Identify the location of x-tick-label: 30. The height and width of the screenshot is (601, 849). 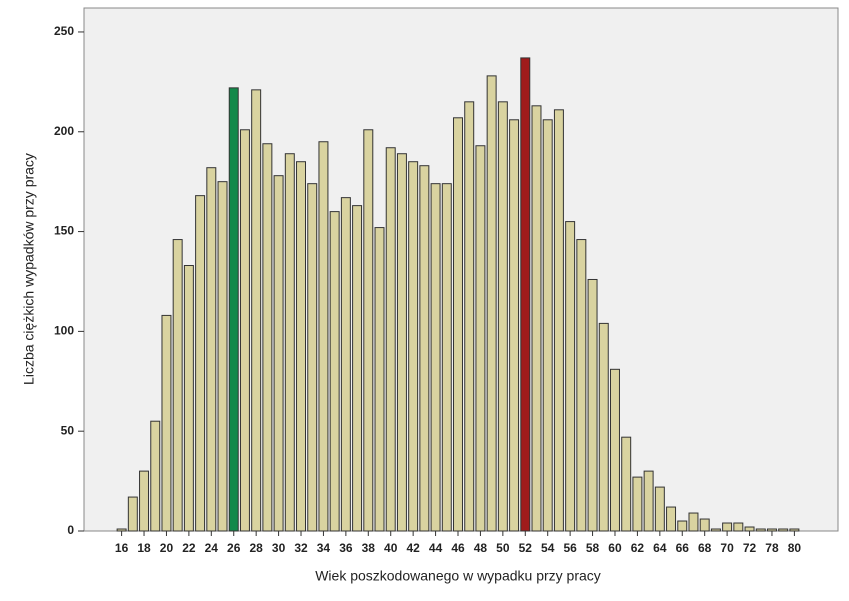
(279, 548).